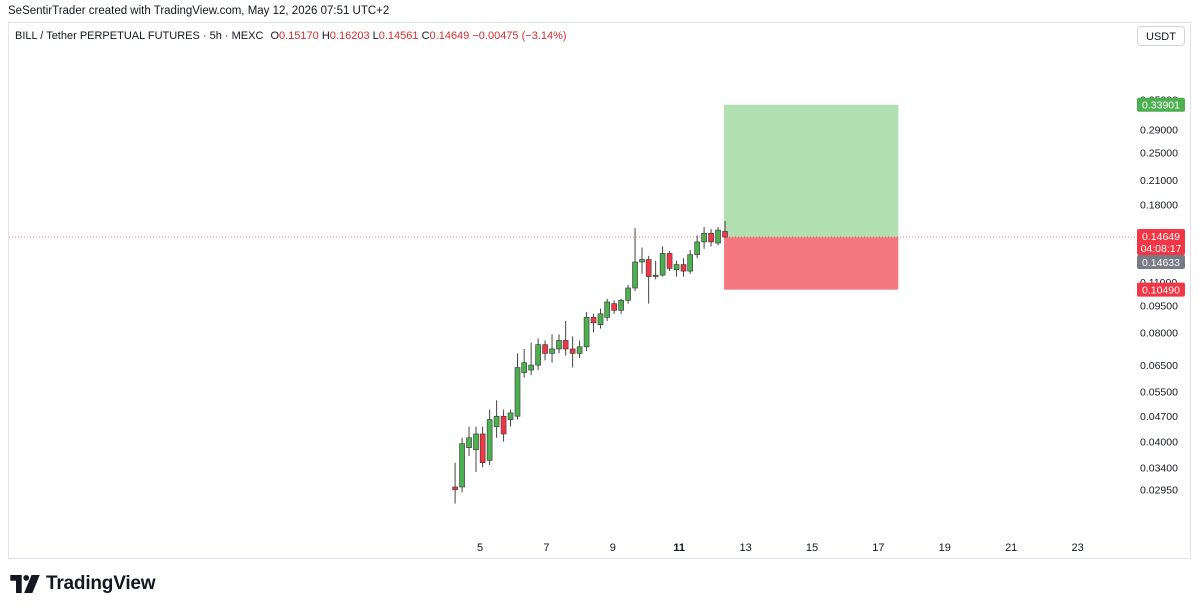 Image resolution: width=1200 pixels, height=609 pixels. I want to click on tradingview-logo: TradingView, so click(83, 584).